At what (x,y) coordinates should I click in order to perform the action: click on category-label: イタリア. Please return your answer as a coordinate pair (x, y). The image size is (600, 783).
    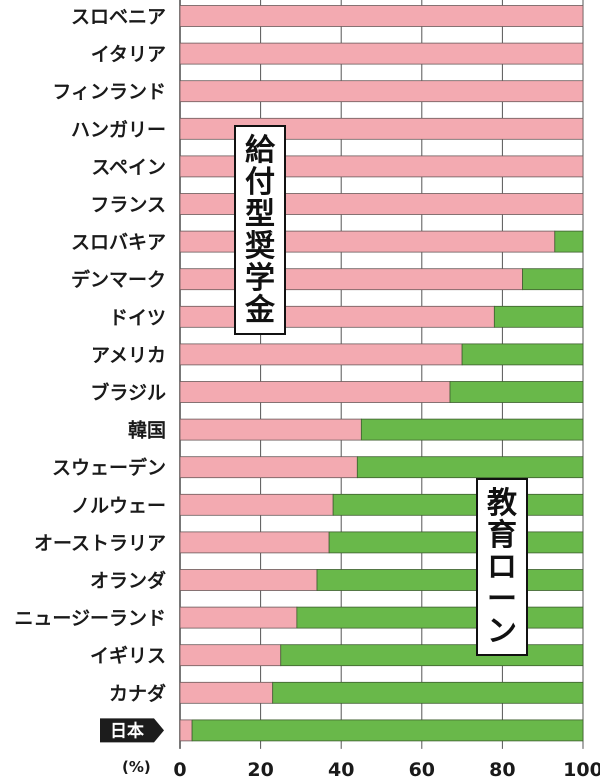
    Looking at the image, I should click on (128, 55).